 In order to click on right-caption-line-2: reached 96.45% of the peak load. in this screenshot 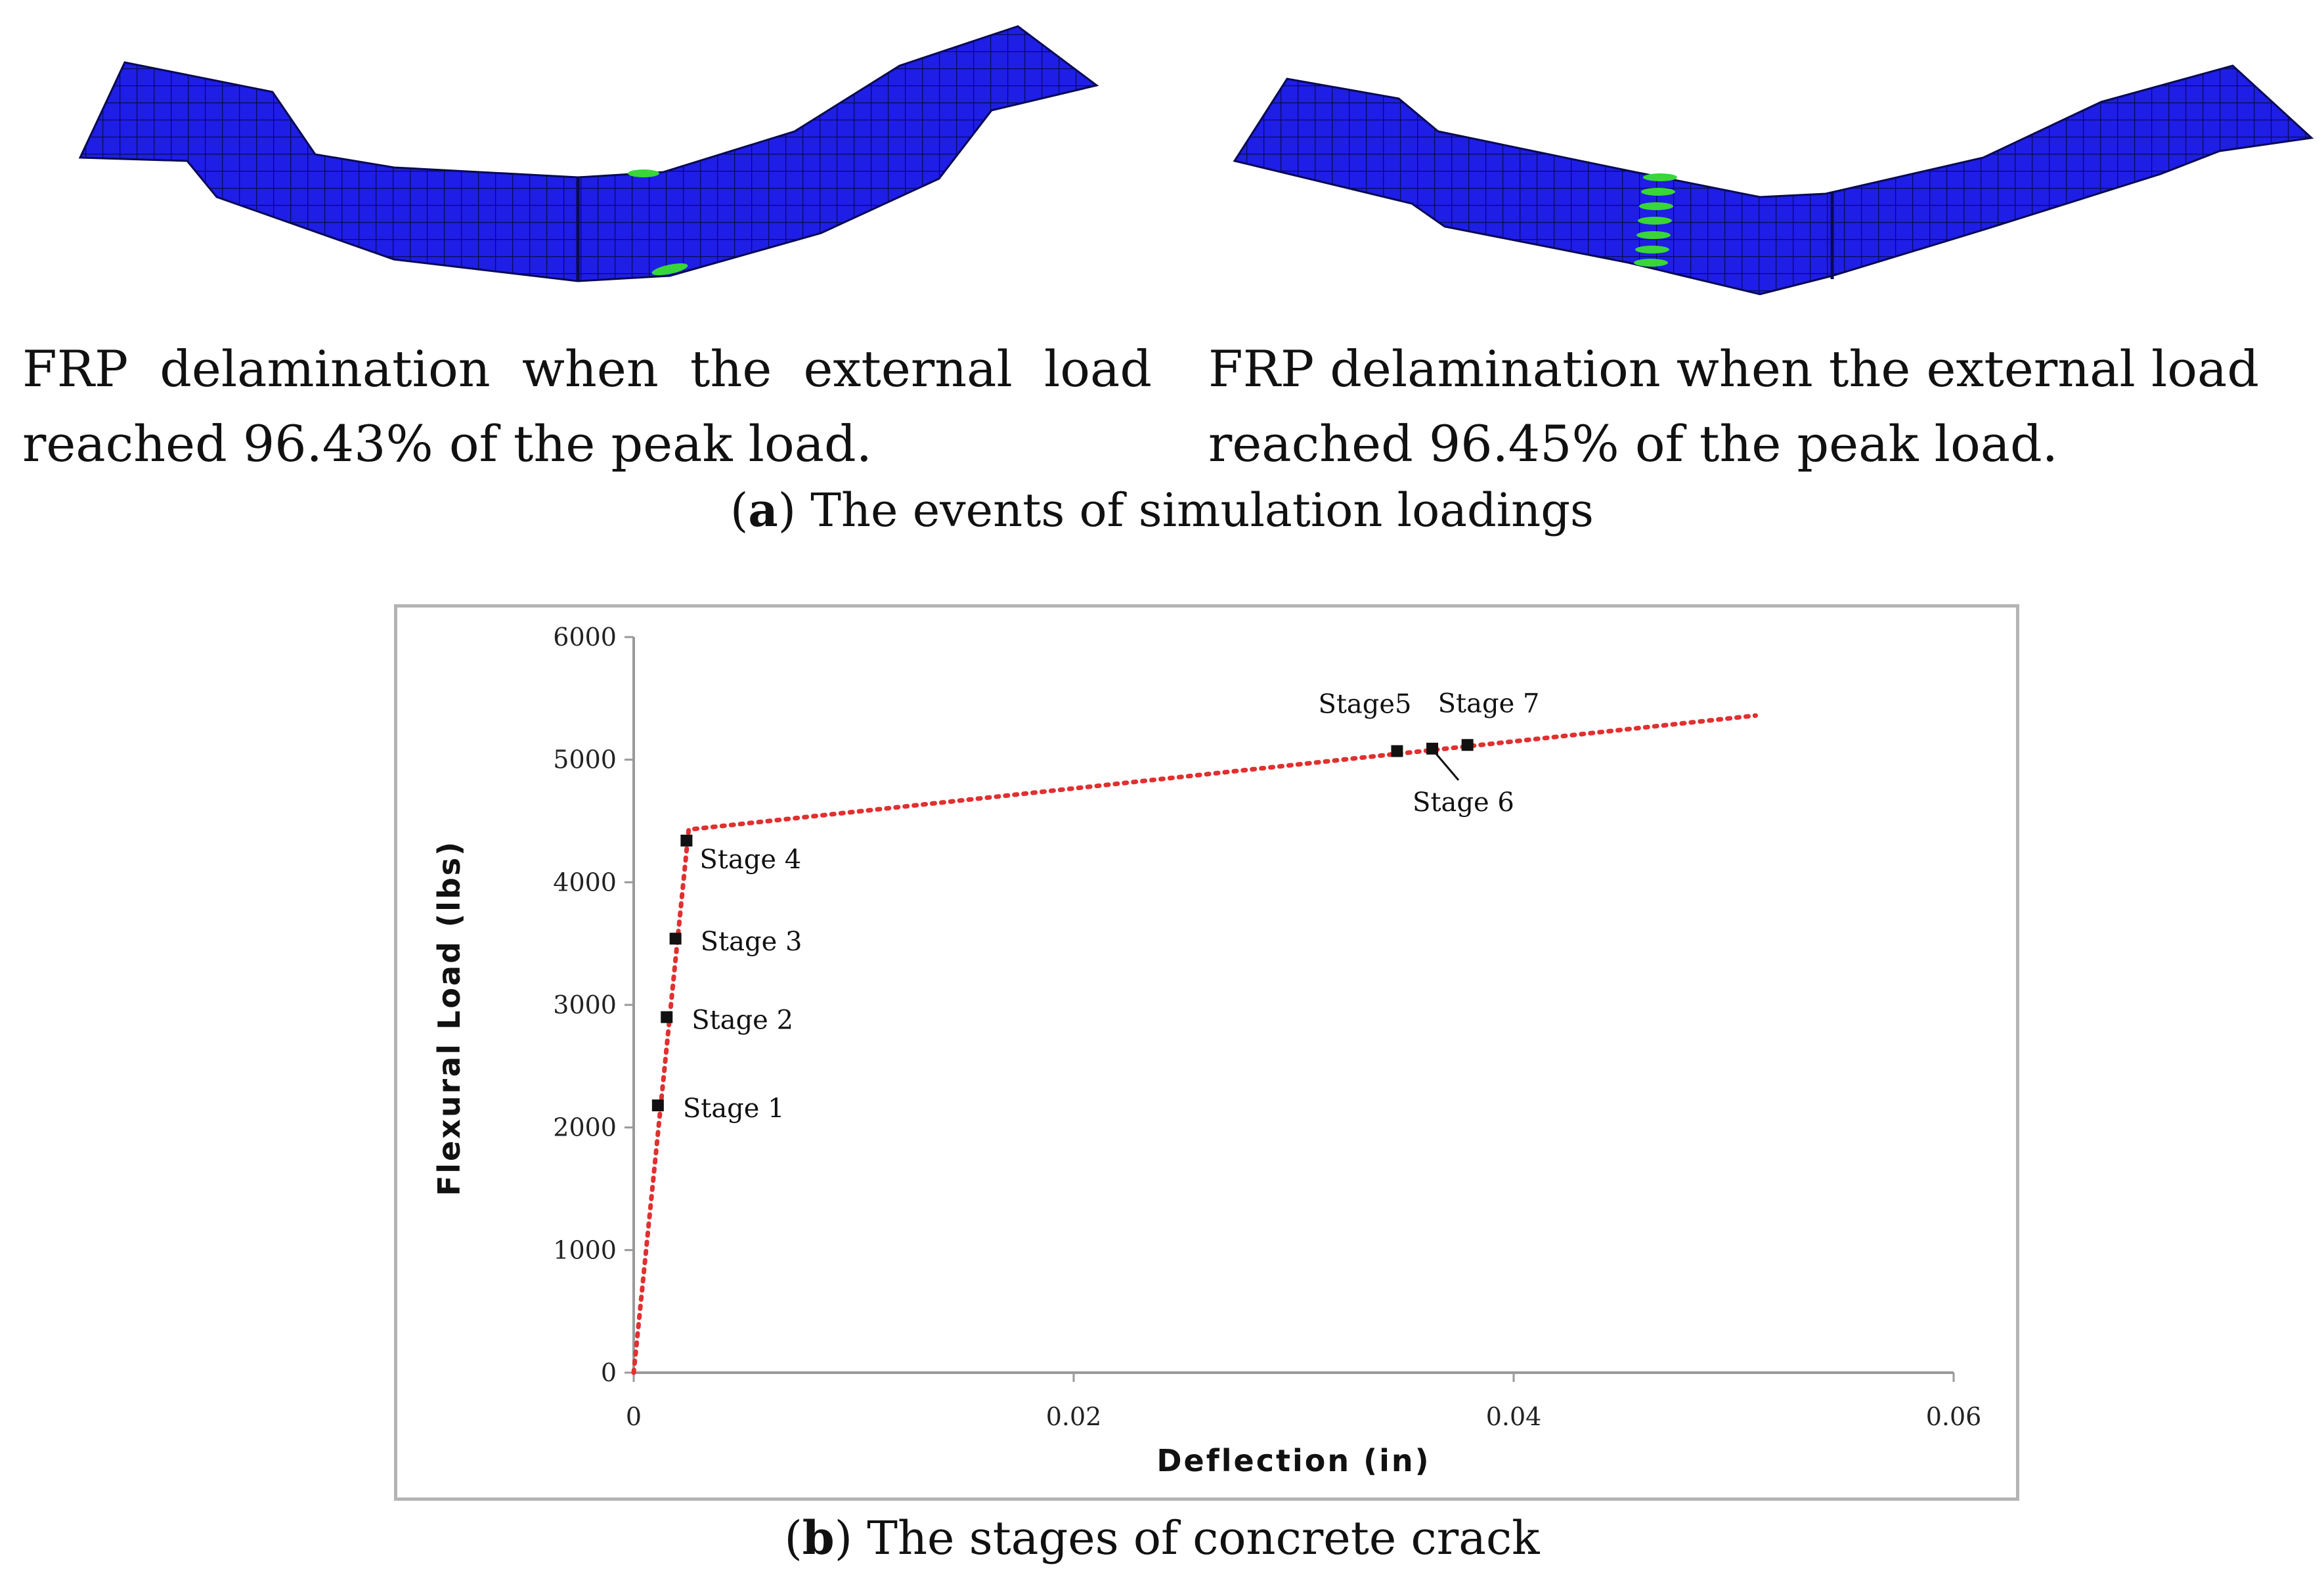, I will do `click(1633, 443)`.